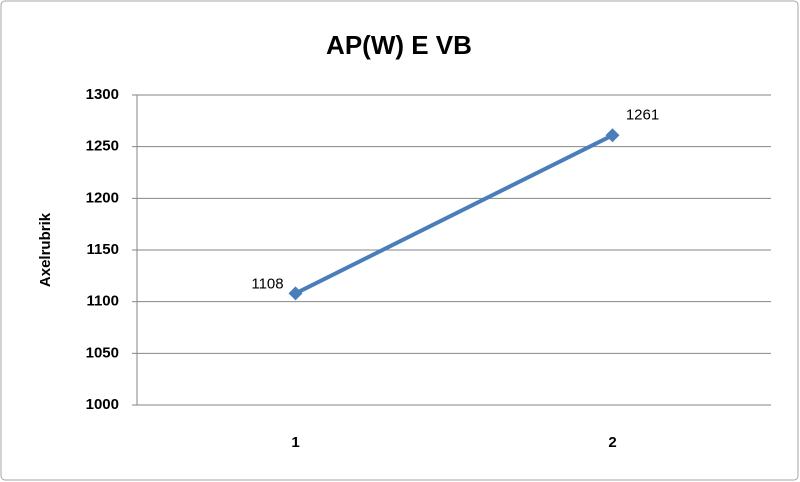 This screenshot has width=800, height=482. I want to click on x-tick-label: 1, so click(295, 442).